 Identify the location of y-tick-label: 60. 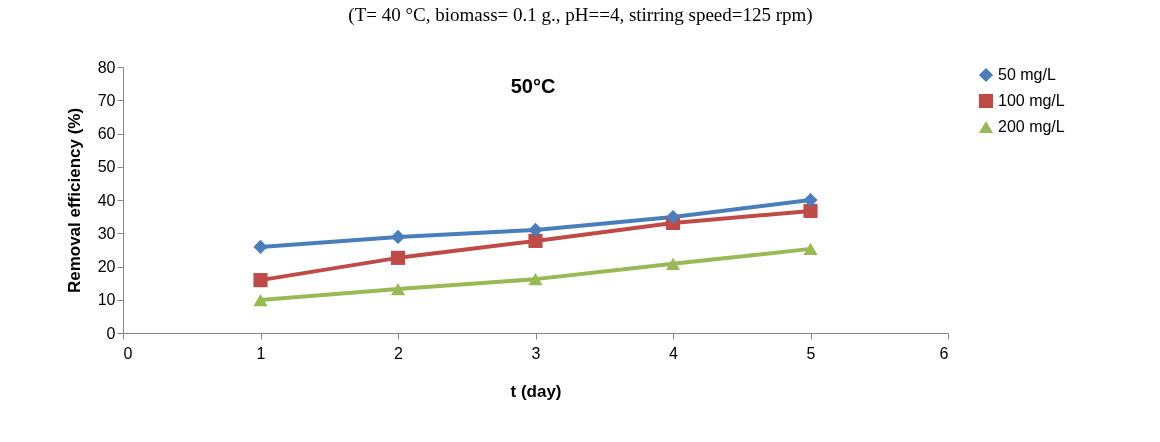
(106, 133).